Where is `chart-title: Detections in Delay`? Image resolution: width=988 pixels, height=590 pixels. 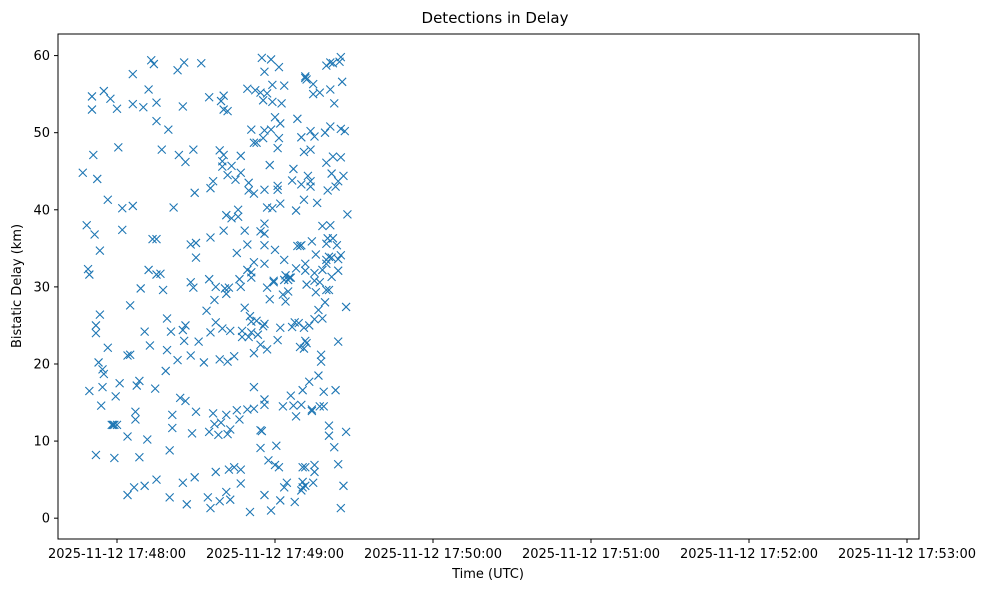
chart-title: Detections in Delay is located at coordinates (495, 18).